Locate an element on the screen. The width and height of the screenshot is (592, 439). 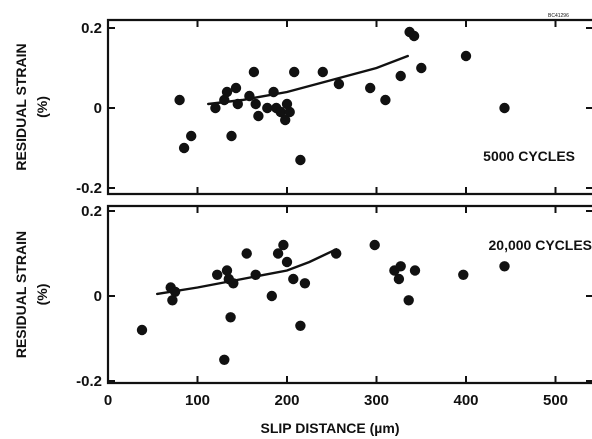
figure-code: BC41296 is located at coordinates (558, 16).